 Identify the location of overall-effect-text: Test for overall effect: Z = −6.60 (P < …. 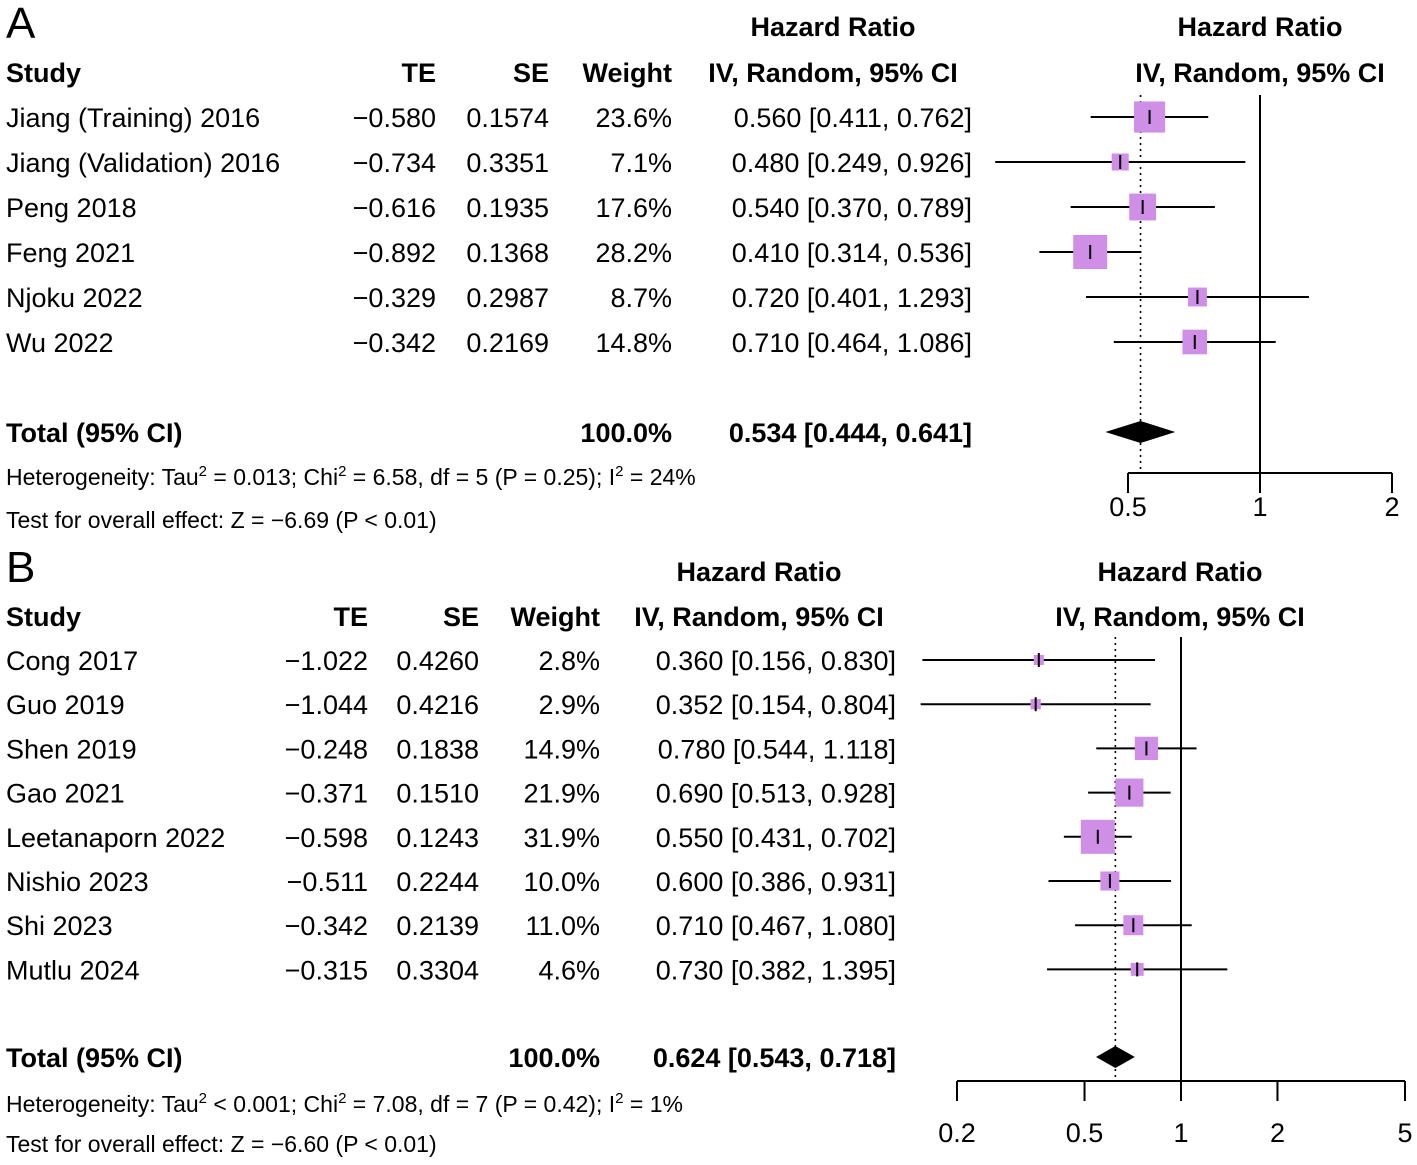
(221, 1144).